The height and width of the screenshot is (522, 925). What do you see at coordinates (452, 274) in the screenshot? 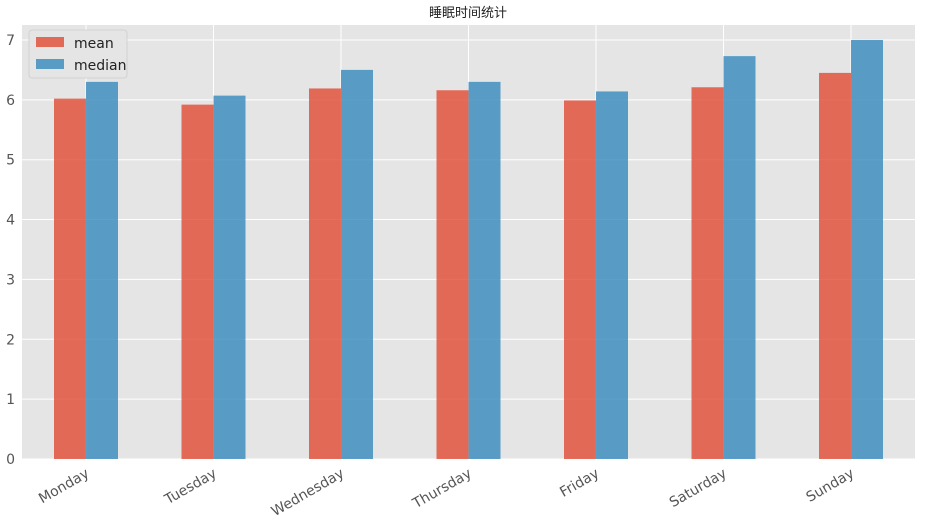
I see `bar-mean-thursday` at bounding box center [452, 274].